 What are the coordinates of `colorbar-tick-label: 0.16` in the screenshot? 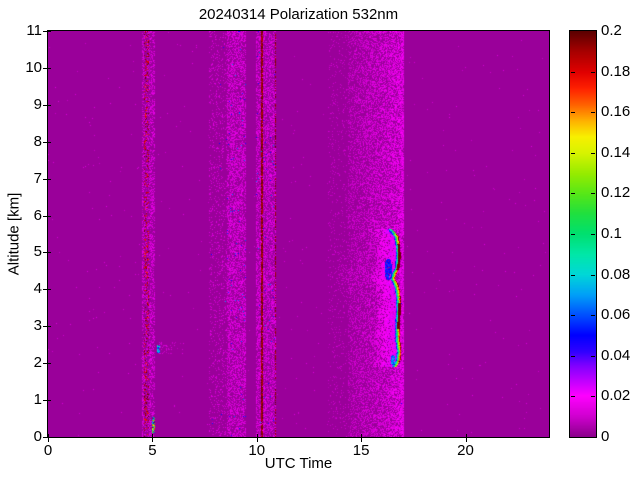 It's located at (616, 112).